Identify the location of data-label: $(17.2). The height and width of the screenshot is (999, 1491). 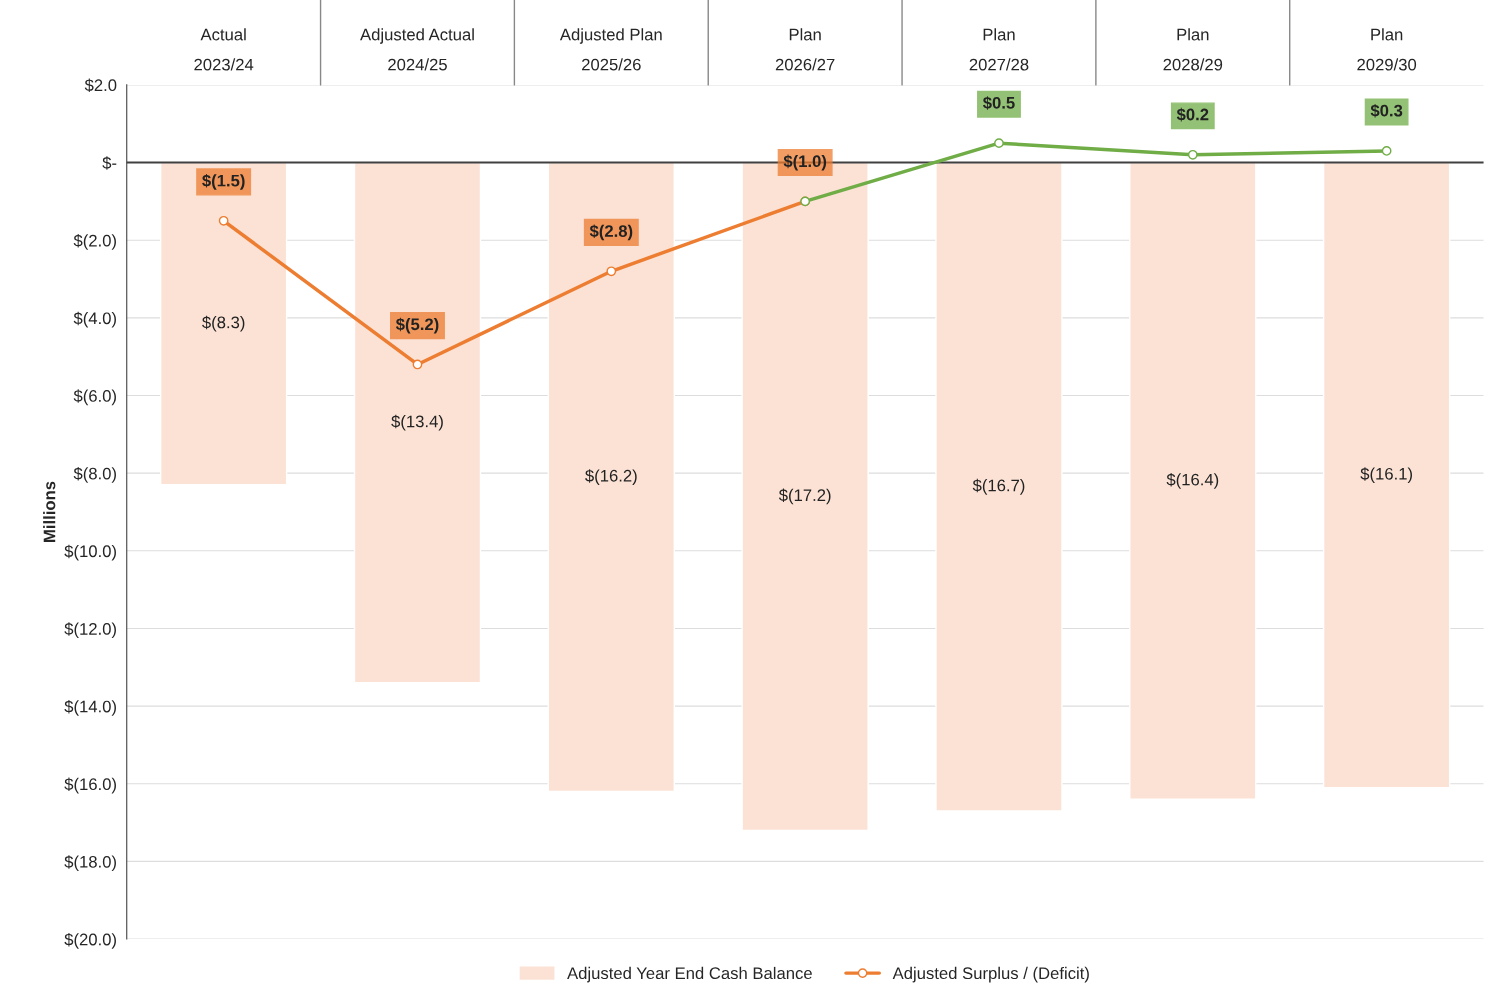
(804, 496).